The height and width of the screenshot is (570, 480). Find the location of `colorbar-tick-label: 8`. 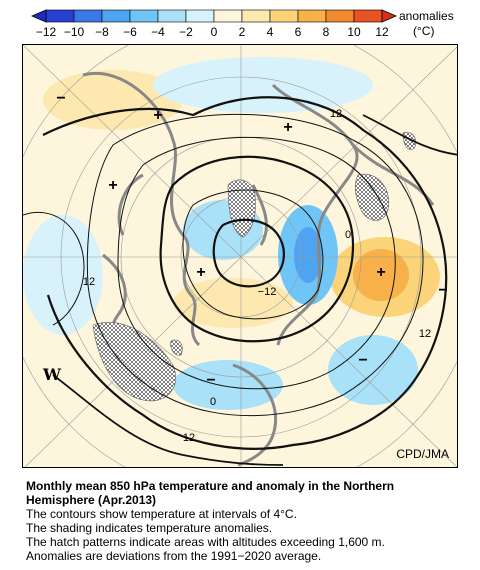

colorbar-tick-label: 8 is located at coordinates (326, 32).